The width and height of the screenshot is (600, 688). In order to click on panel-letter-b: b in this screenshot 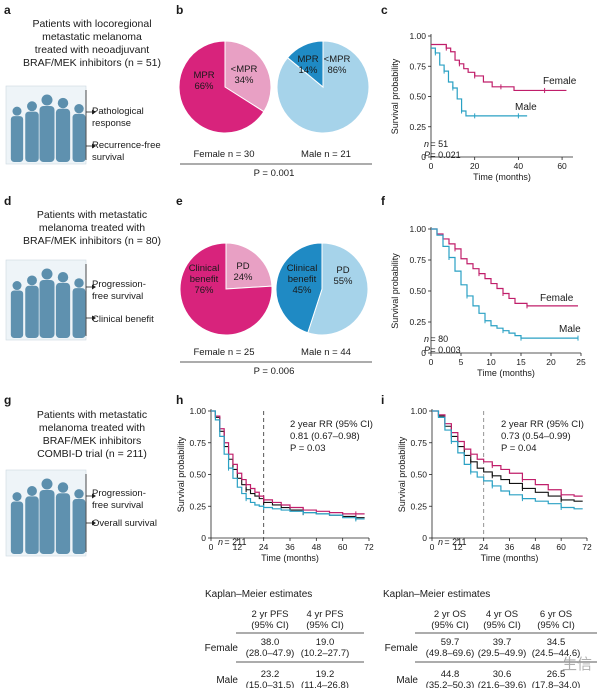, I will do `click(179, 10)`.